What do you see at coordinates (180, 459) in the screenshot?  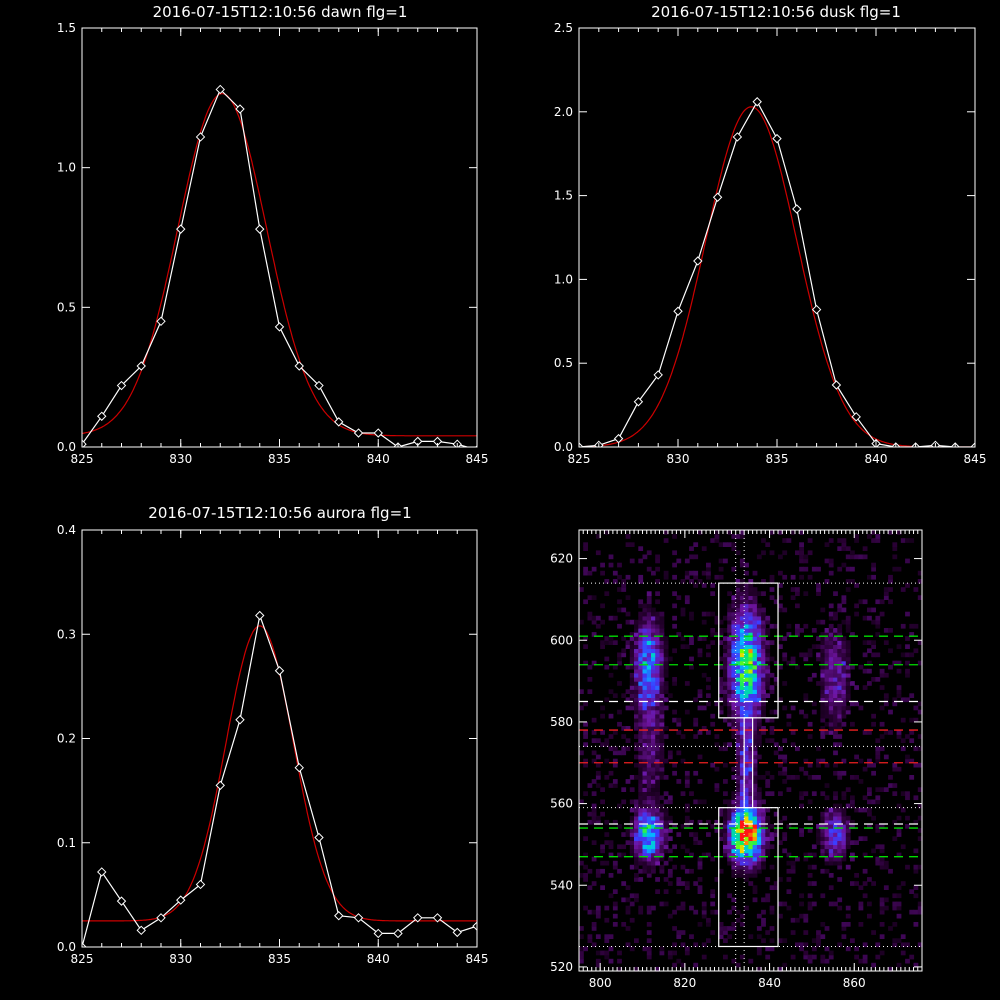 I see `dawn-xtick-label: 830` at bounding box center [180, 459].